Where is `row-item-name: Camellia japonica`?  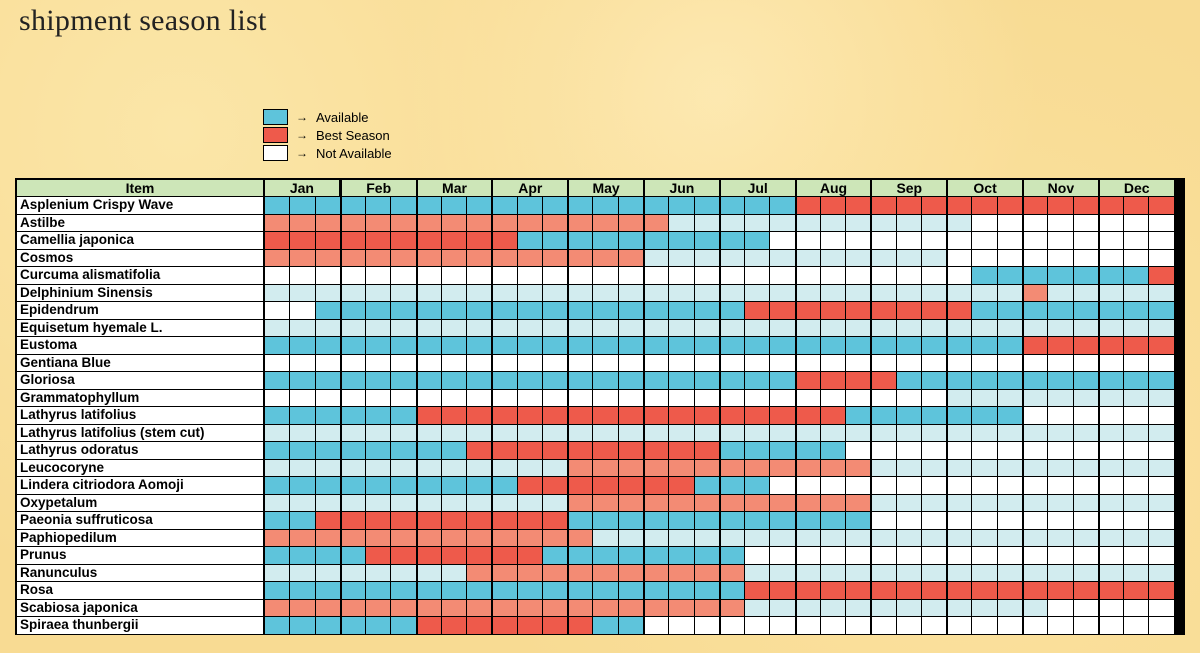
row-item-name: Camellia japonica is located at coordinates (140, 240).